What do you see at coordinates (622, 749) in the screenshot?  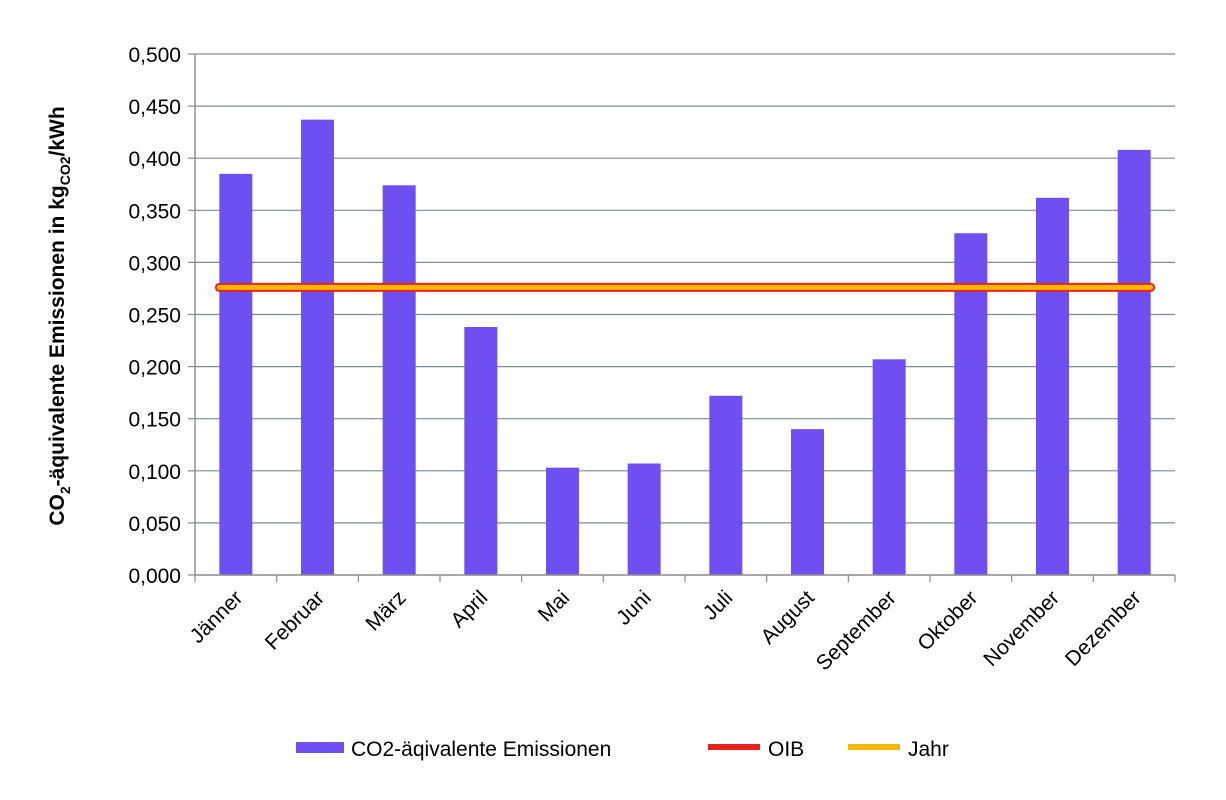 I see `legend: CO2-äqivalente Emissionen OIB Jahr` at bounding box center [622, 749].